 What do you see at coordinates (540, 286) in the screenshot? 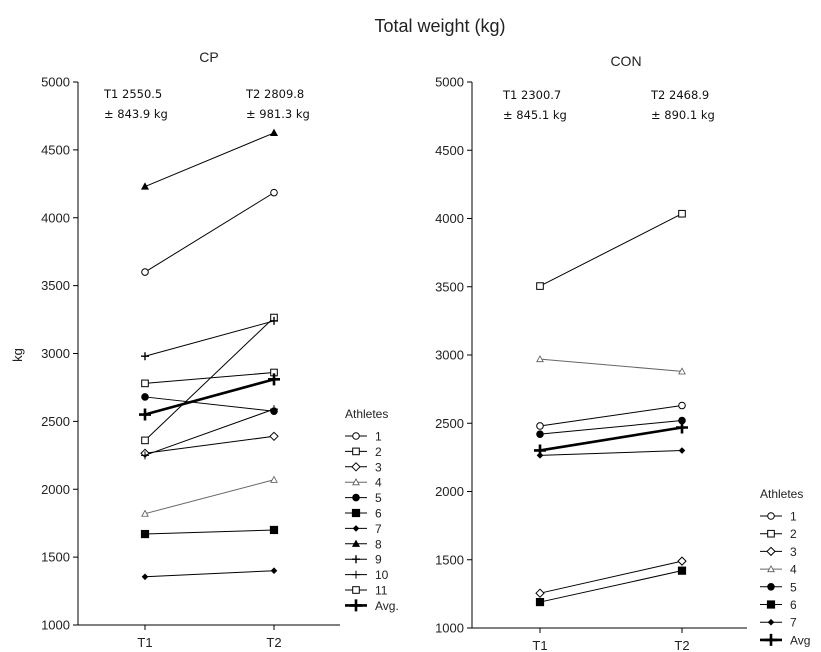
I see `point-2-t1` at bounding box center [540, 286].